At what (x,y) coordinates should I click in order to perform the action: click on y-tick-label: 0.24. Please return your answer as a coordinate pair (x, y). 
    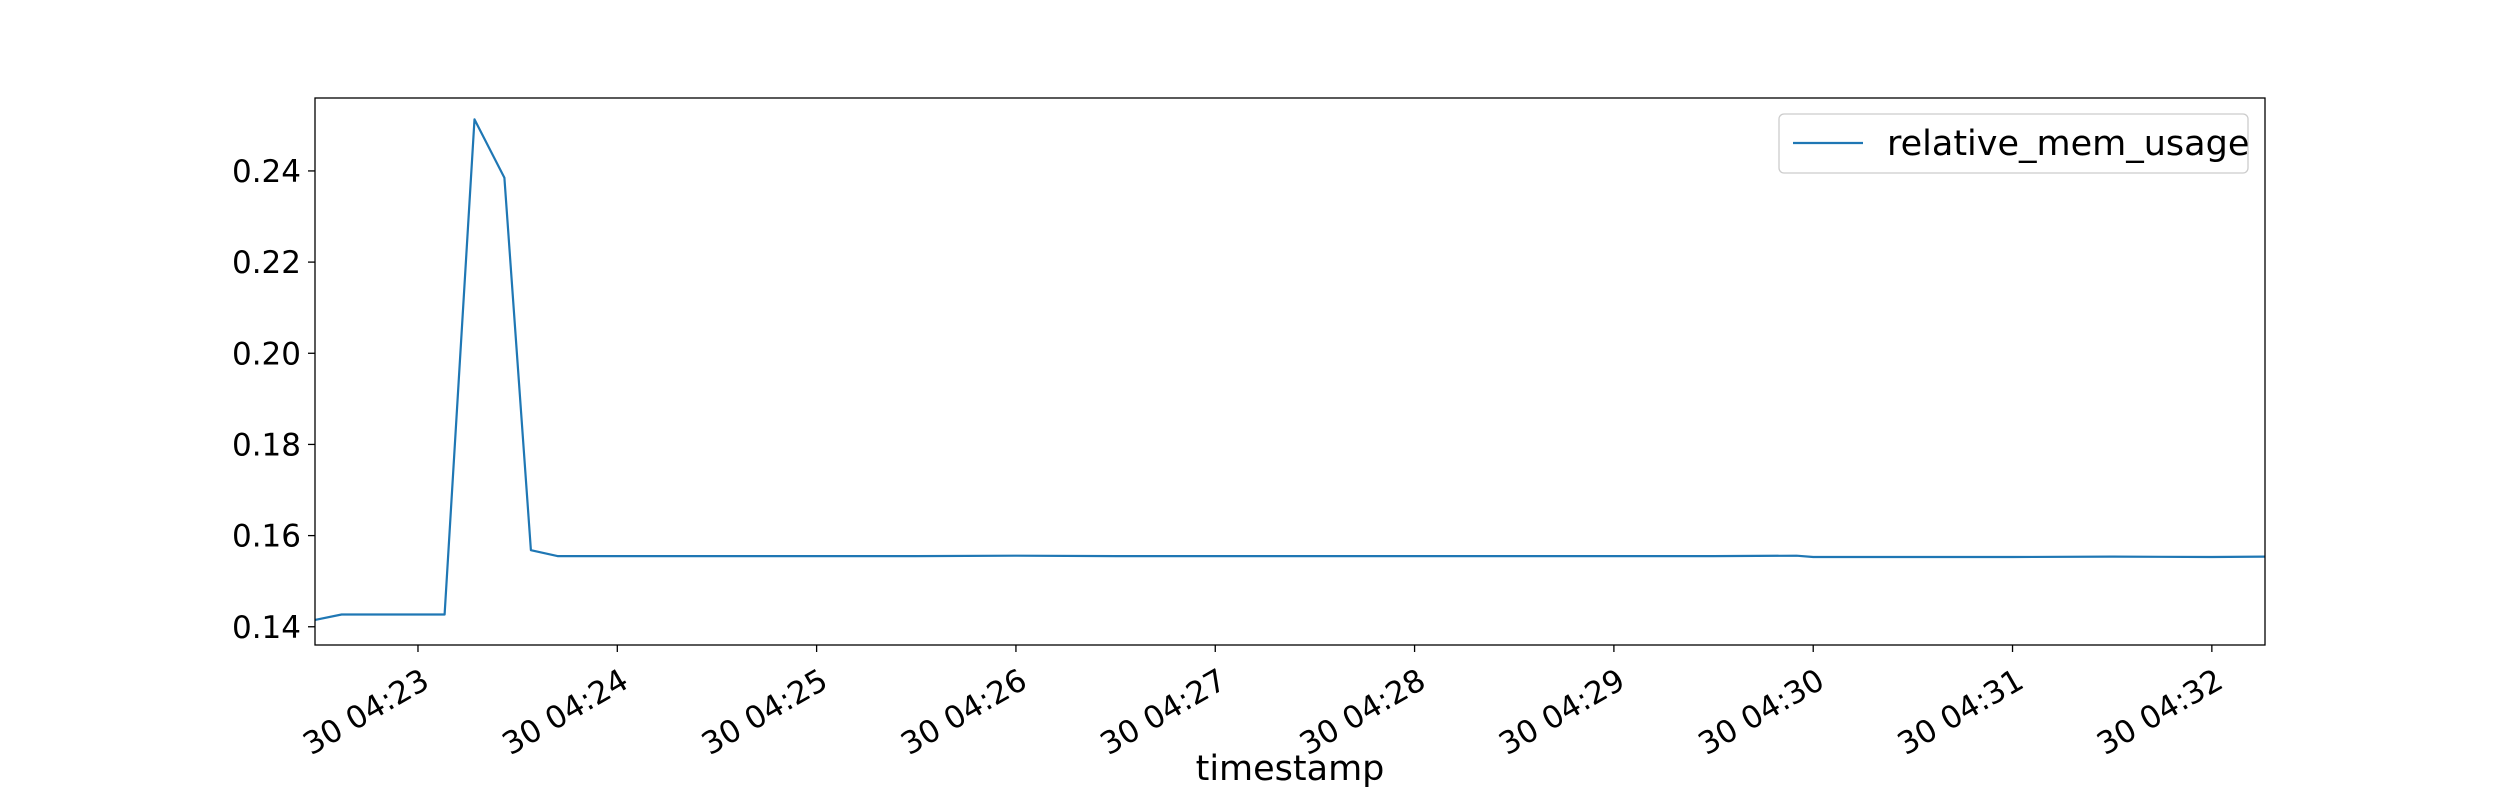
    Looking at the image, I should click on (266, 172).